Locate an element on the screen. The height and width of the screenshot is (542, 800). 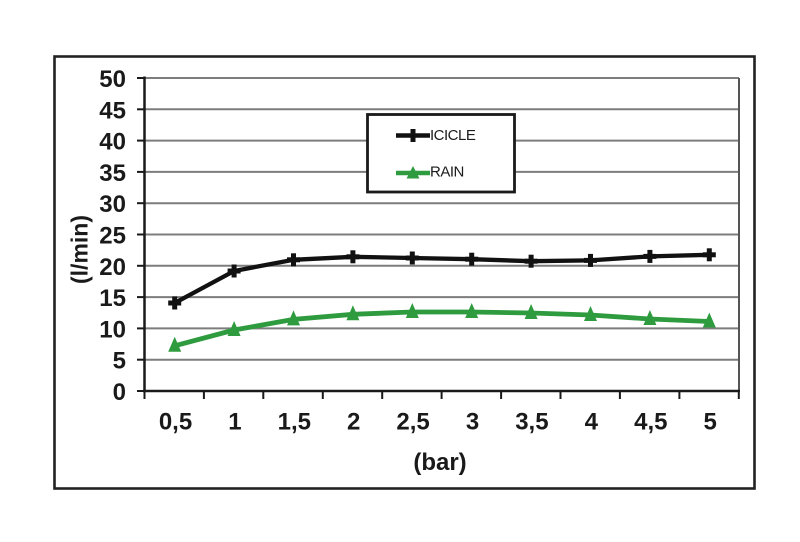
svg-text: 30 is located at coordinates (112, 204).